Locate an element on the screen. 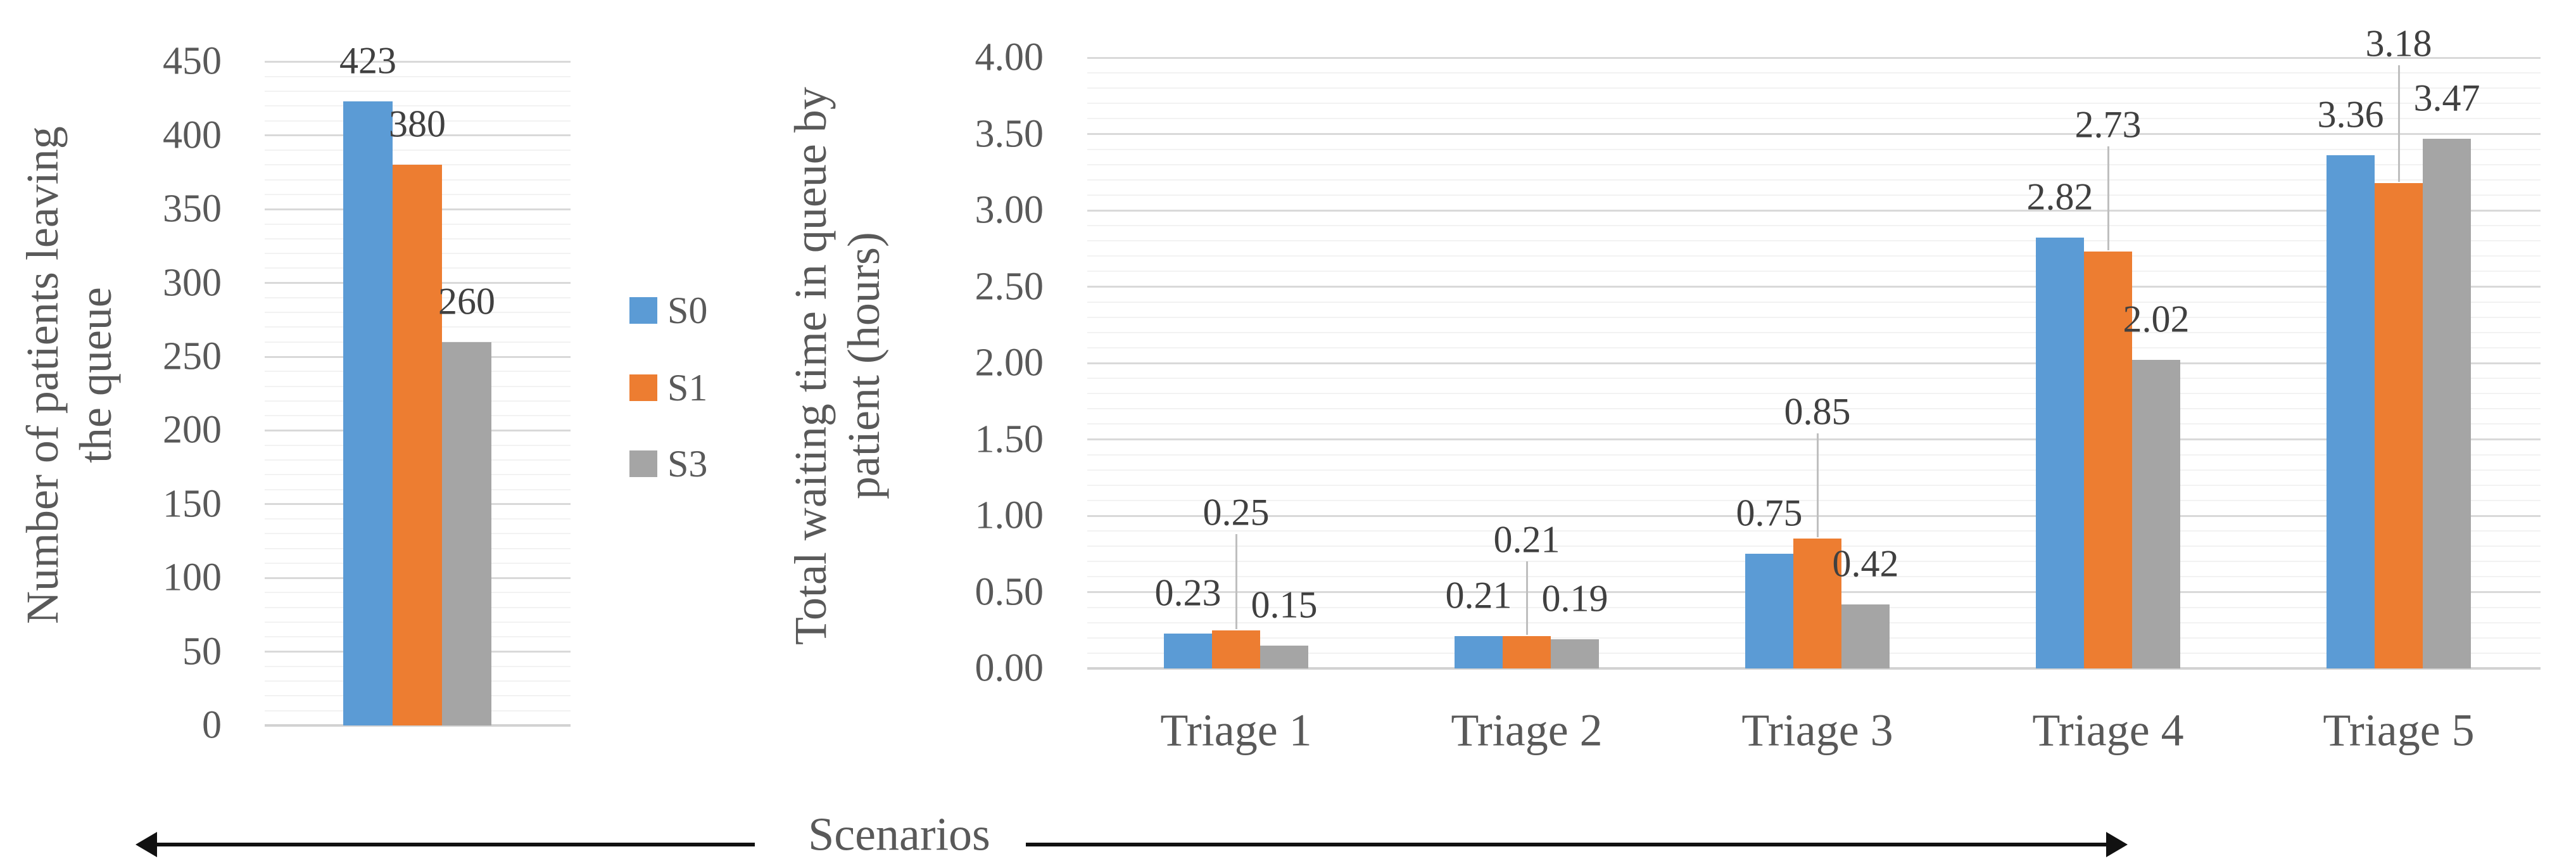 Image resolution: width=2576 pixels, height=868 pixels. data-label-s1: 3.18 is located at coordinates (2398, 43).